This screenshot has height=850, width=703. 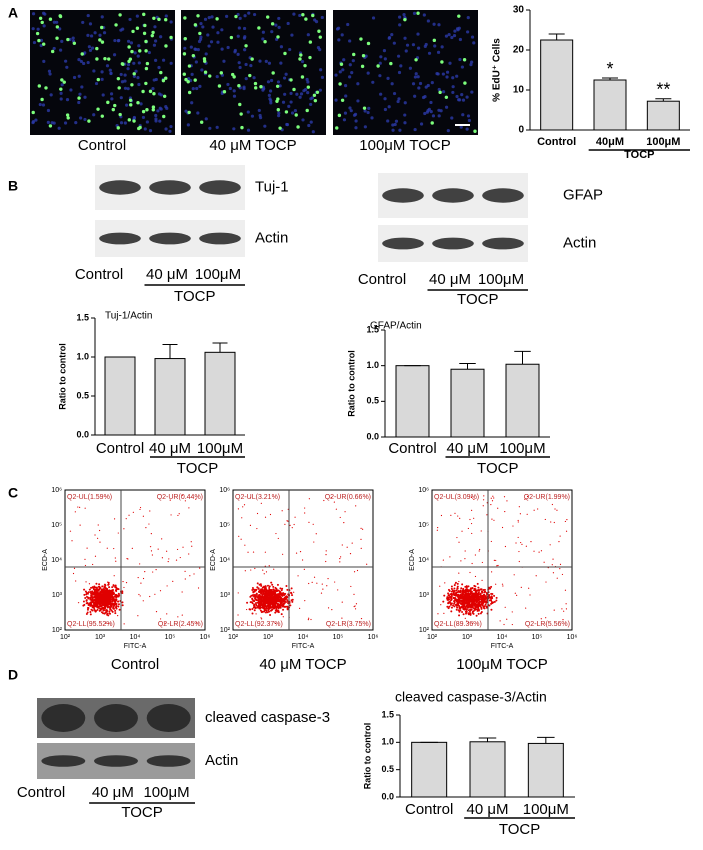 What do you see at coordinates (135, 637) in the screenshot?
I see `x-tick-label: 10⁴` at bounding box center [135, 637].